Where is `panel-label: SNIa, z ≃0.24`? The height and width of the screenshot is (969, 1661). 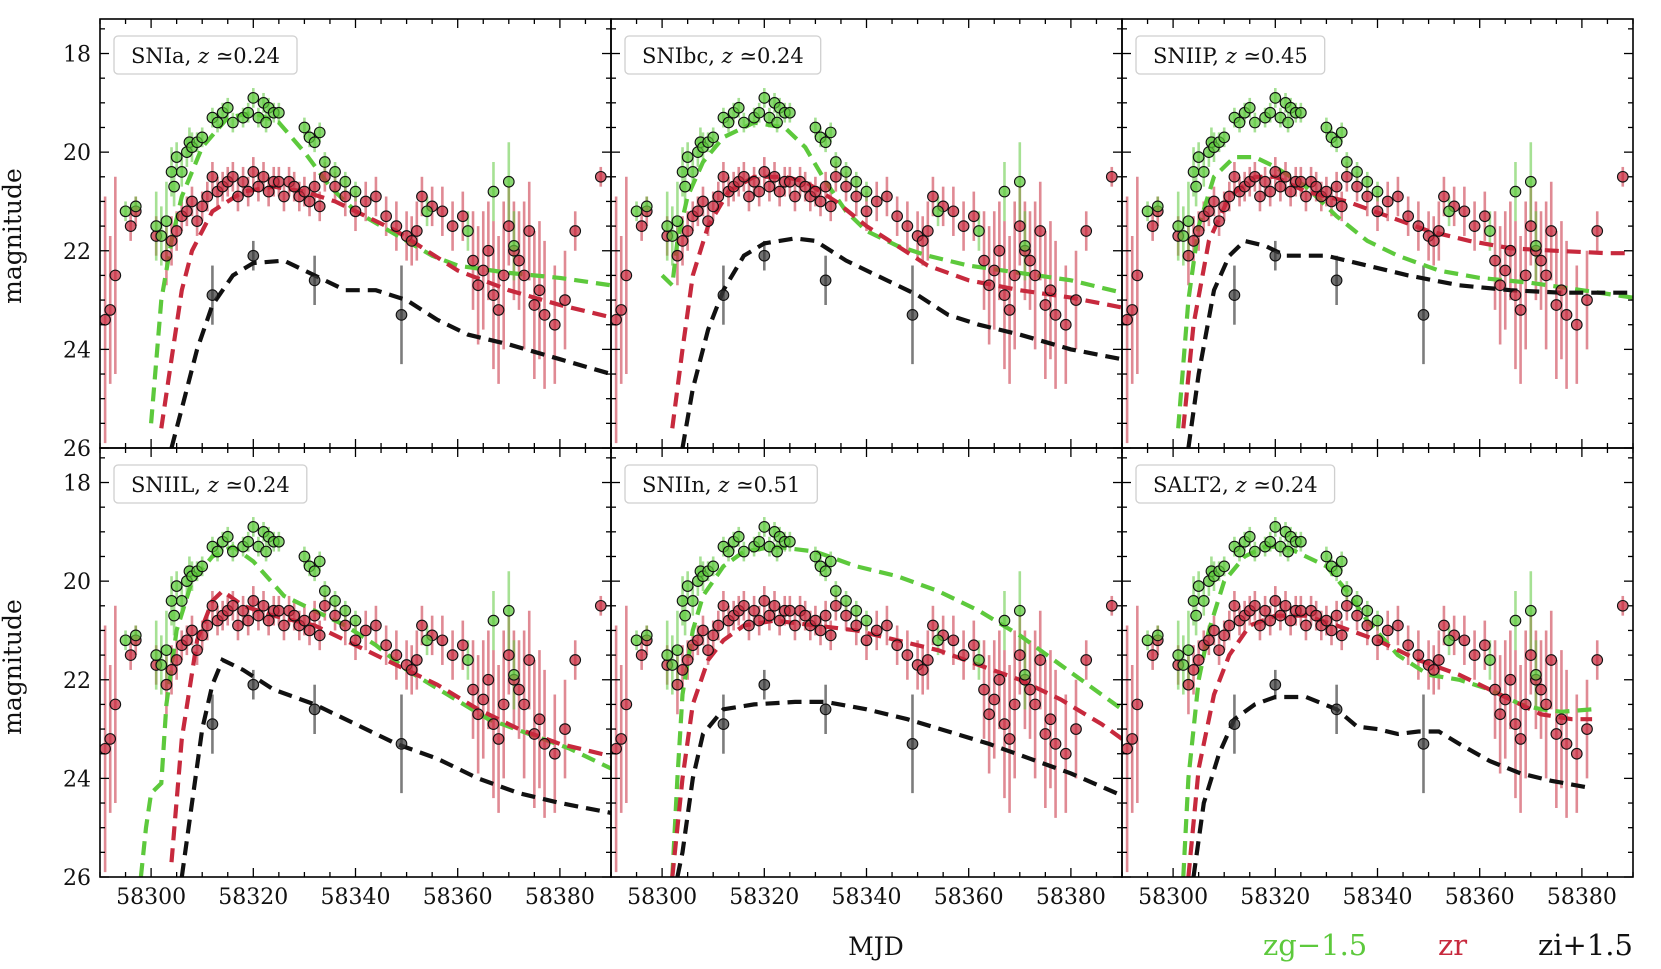
panel-label: SNIa, z ≃0.24 is located at coordinates (205, 55).